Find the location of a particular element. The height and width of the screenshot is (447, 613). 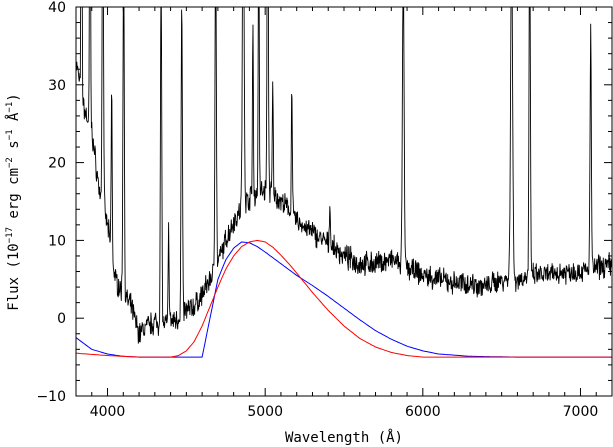

x-tick-label: 5000 is located at coordinates (265, 412).